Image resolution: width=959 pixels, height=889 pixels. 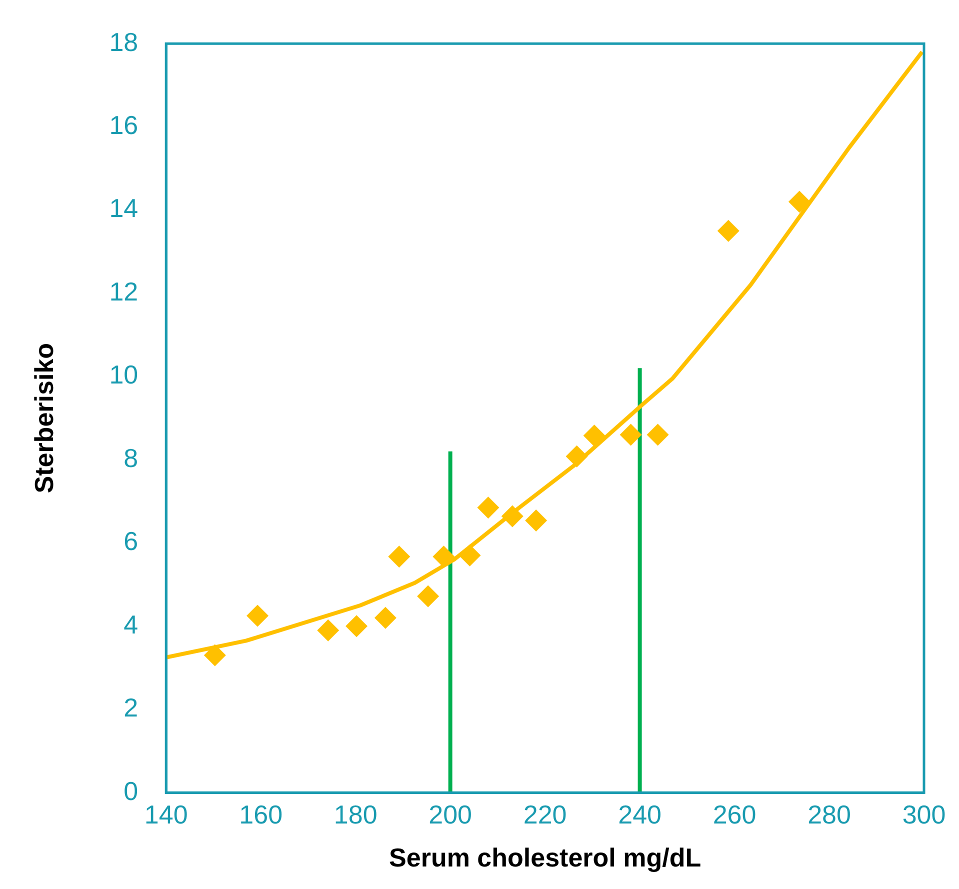 What do you see at coordinates (131, 791) in the screenshot?
I see `y-tick-label: 0` at bounding box center [131, 791].